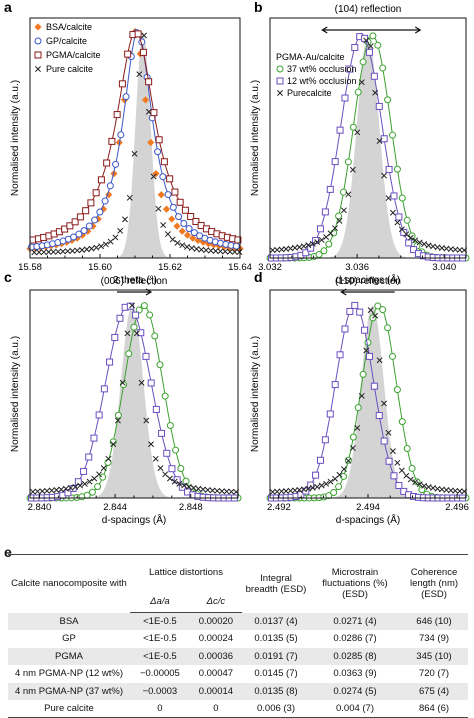 This screenshot has height=718, width=474. Describe the element at coordinates (276, 583) in the screenshot. I see `header-integral-breadth: Integral breadth (ESD)` at that location.